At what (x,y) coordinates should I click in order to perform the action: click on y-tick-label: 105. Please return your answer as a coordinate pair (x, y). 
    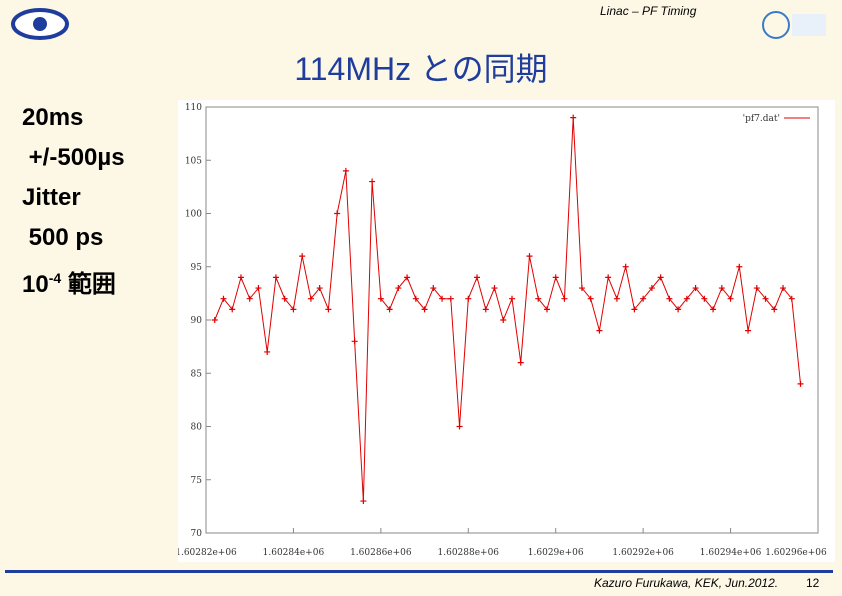
    Looking at the image, I should click on (193, 161).